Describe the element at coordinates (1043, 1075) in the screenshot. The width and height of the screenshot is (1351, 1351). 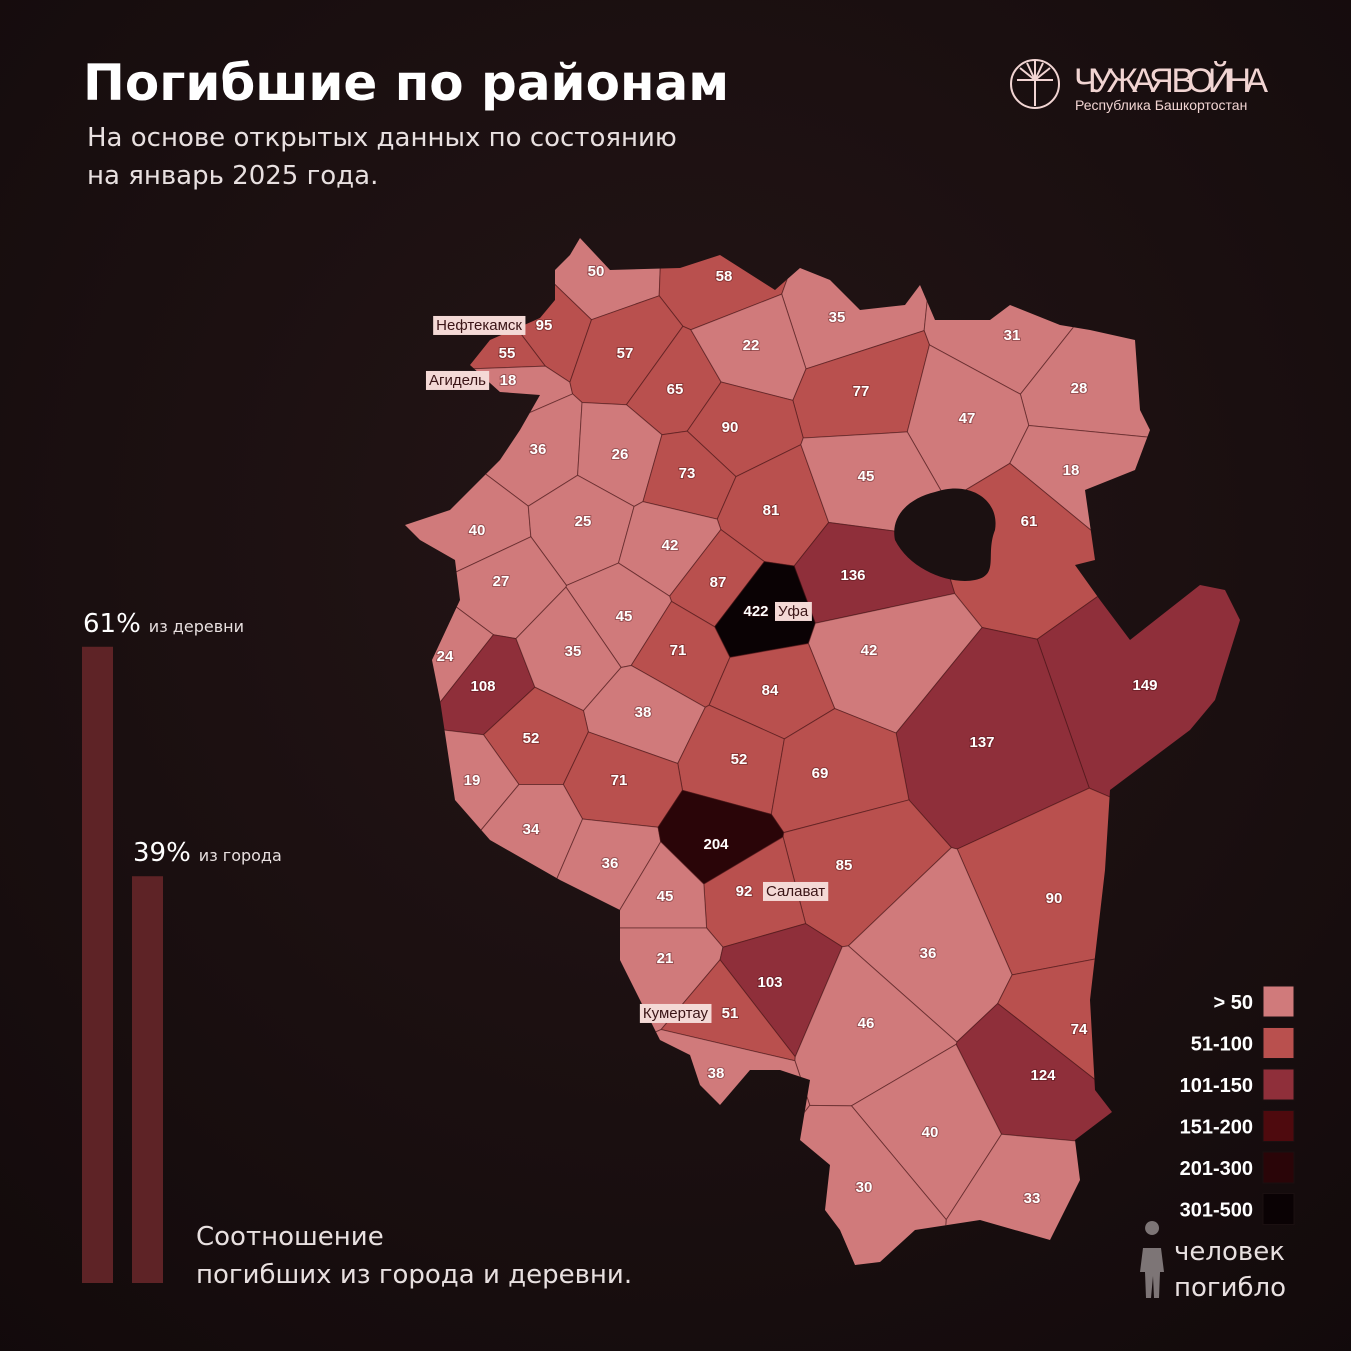
I see `district-value: 124` at that location.